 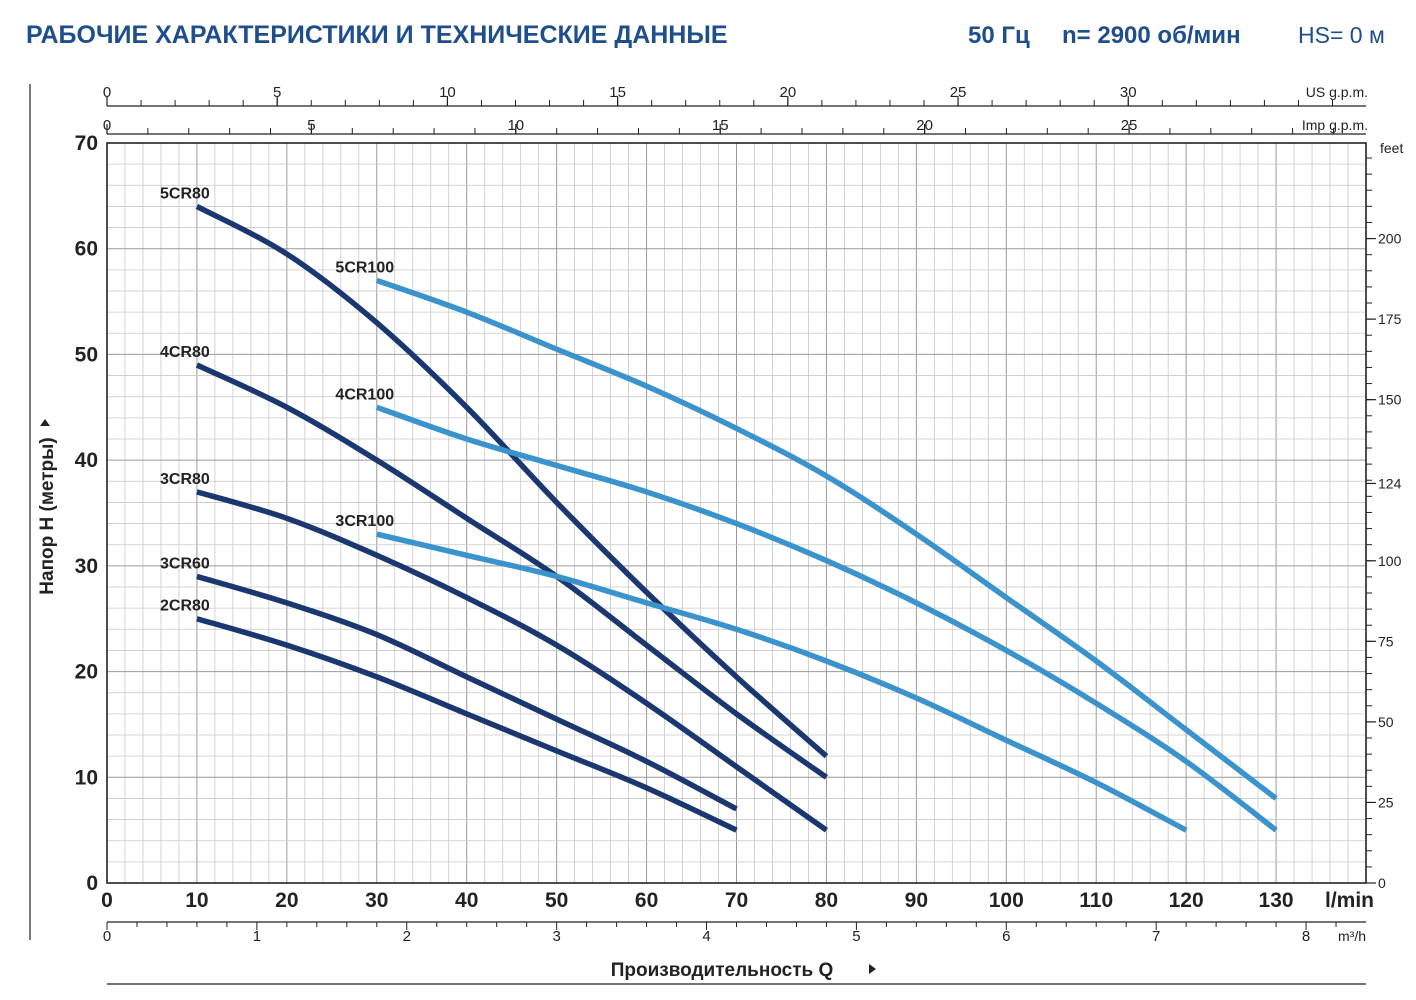 What do you see at coordinates (257, 936) in the screenshot?
I see `m3h-tick-label: 1` at bounding box center [257, 936].